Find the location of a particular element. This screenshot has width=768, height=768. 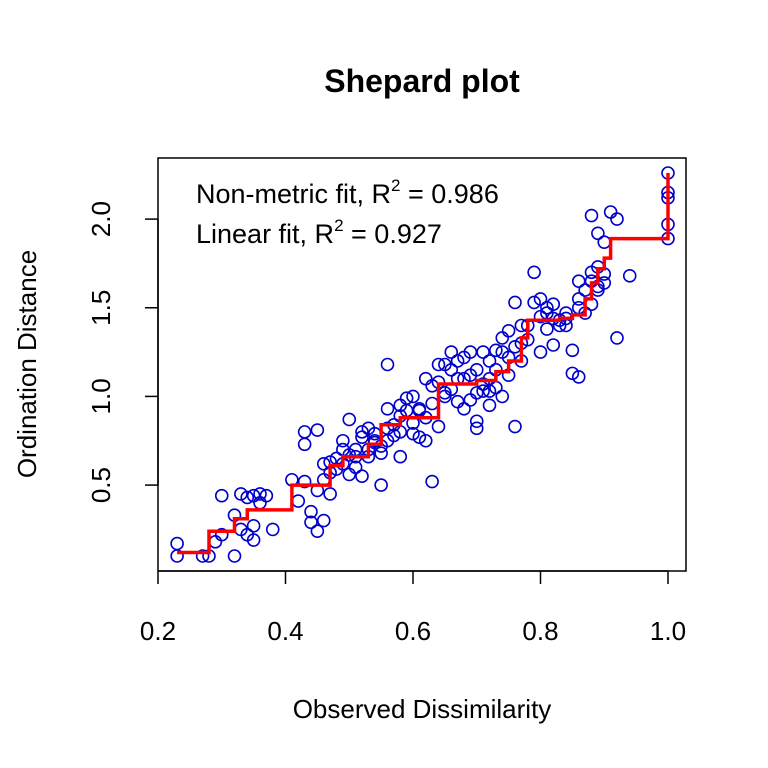

linear-fit-prefix: Linear fit, R is located at coordinates (265, 234).